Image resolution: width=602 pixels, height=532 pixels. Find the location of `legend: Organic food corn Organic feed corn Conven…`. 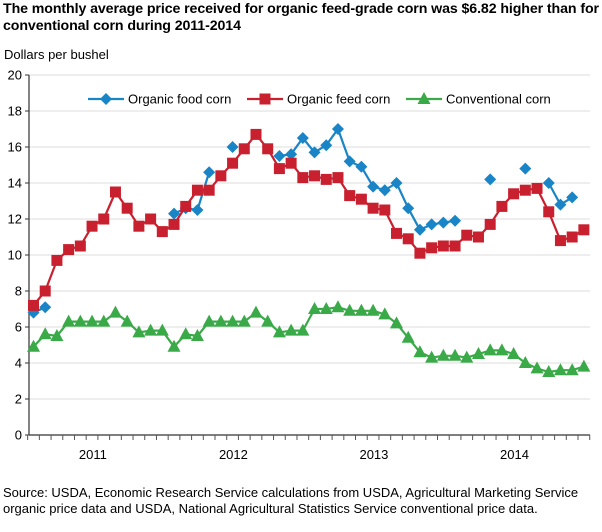

legend: Organic food corn Organic feed corn Conven… is located at coordinates (319, 99).